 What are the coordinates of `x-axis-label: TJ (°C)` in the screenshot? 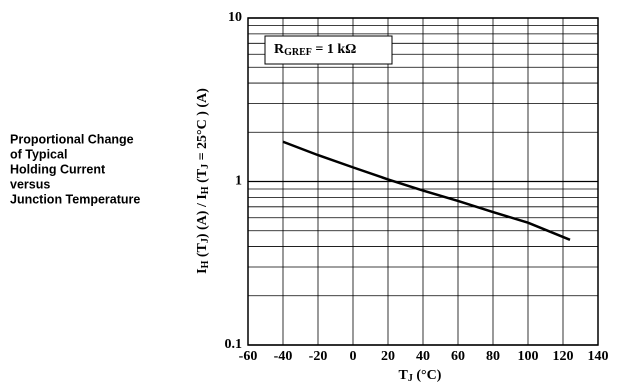 It's located at (420, 375).